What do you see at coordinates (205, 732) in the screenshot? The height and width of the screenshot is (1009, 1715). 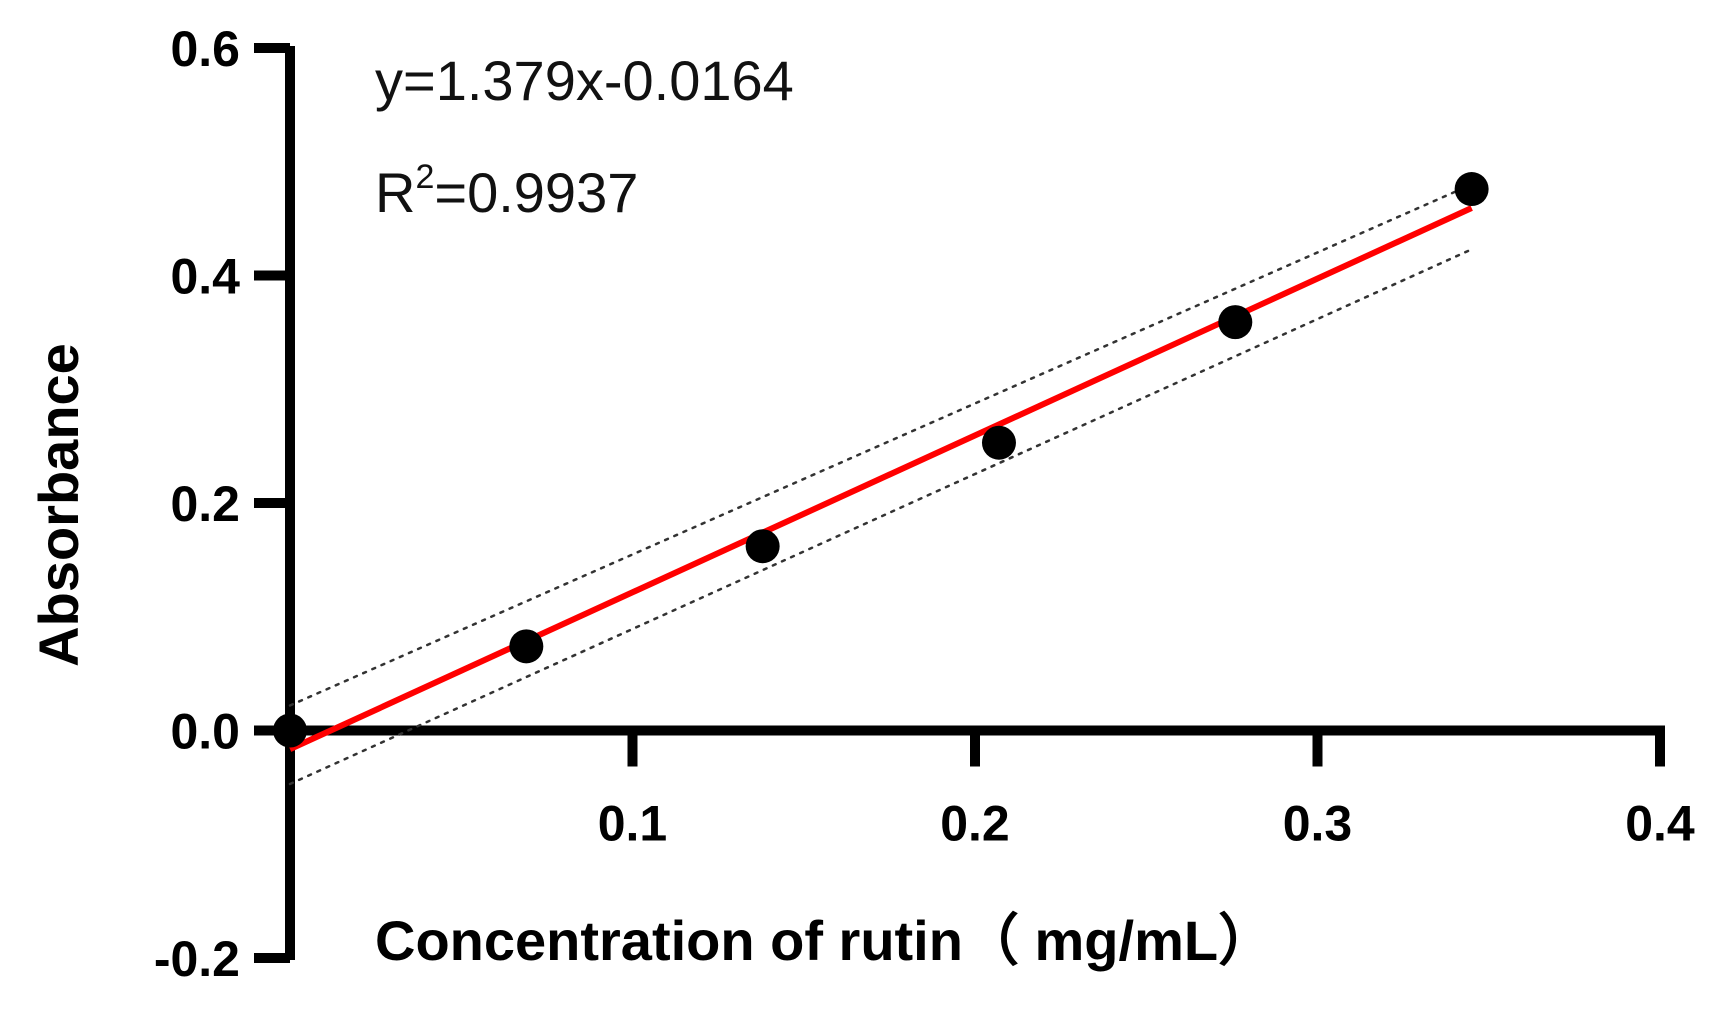 I see `y-tick-label: 0.0` at bounding box center [205, 732].